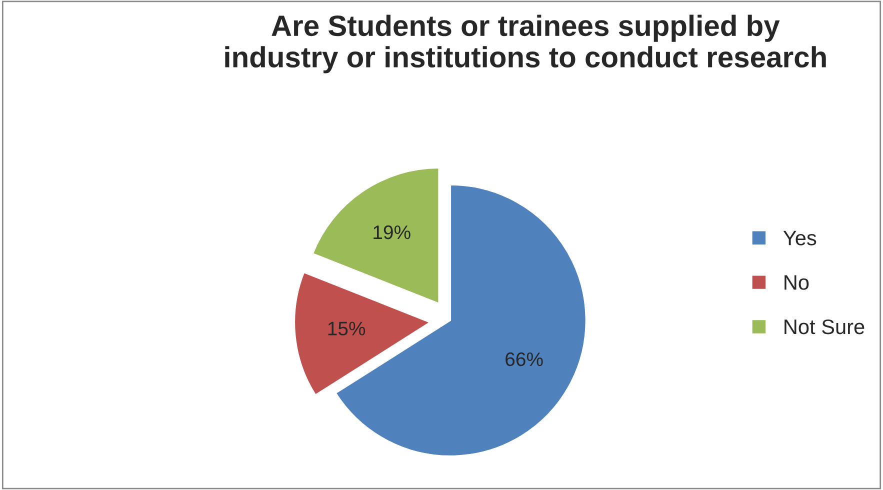 The height and width of the screenshot is (490, 883). What do you see at coordinates (524, 359) in the screenshot?
I see `data-label: 66%` at bounding box center [524, 359].